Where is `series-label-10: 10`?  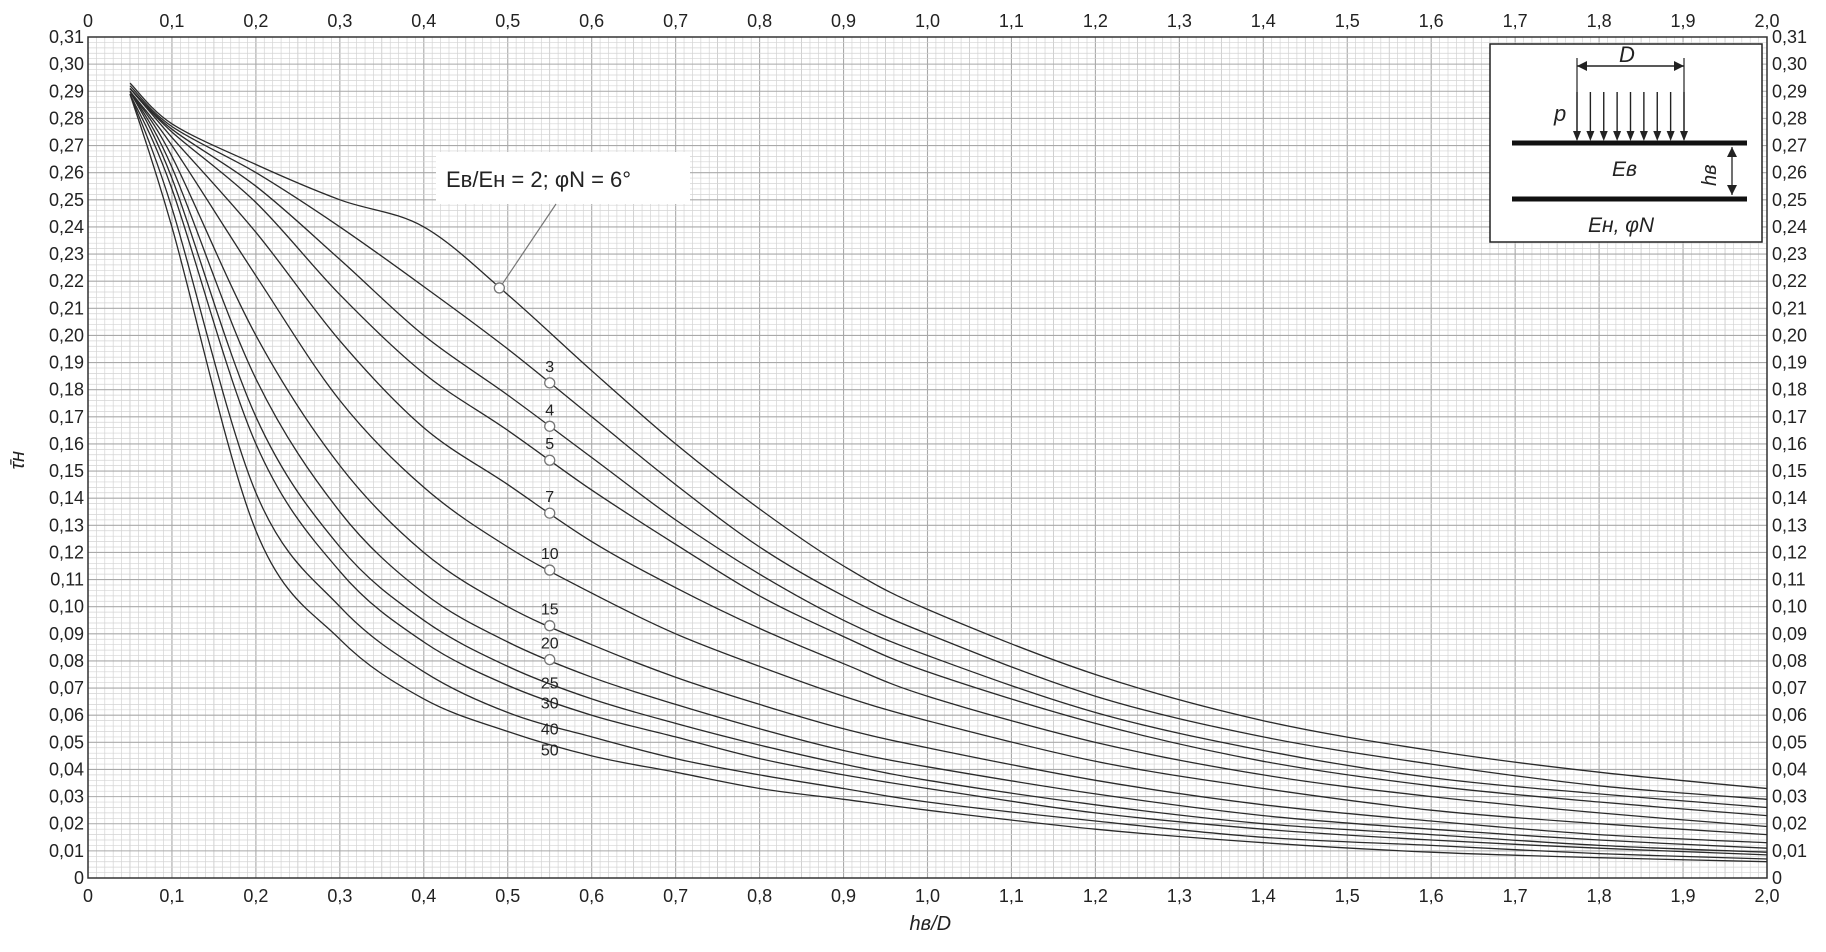 series-label-10: 10 is located at coordinates (550, 554).